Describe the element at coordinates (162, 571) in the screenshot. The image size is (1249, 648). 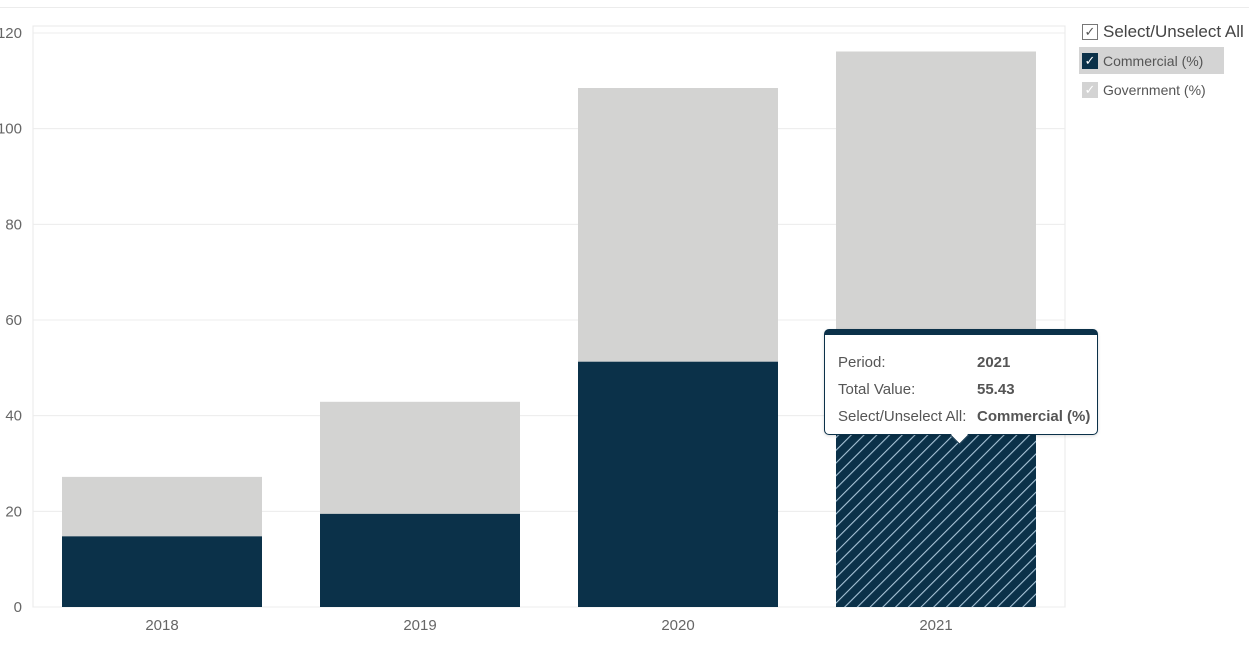
I see `bar-commercial-2018` at that location.